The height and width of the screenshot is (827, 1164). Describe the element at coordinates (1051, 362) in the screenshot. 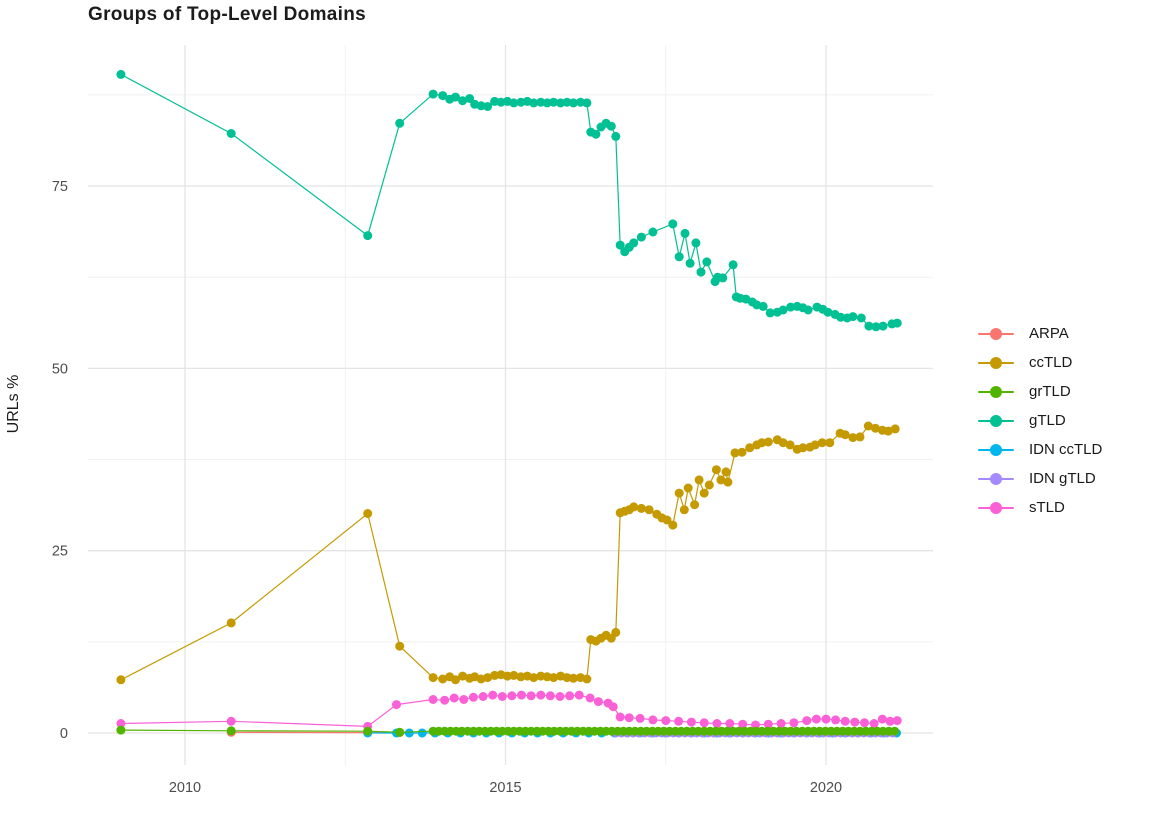

I see `legend-label: ccTLD` at that location.